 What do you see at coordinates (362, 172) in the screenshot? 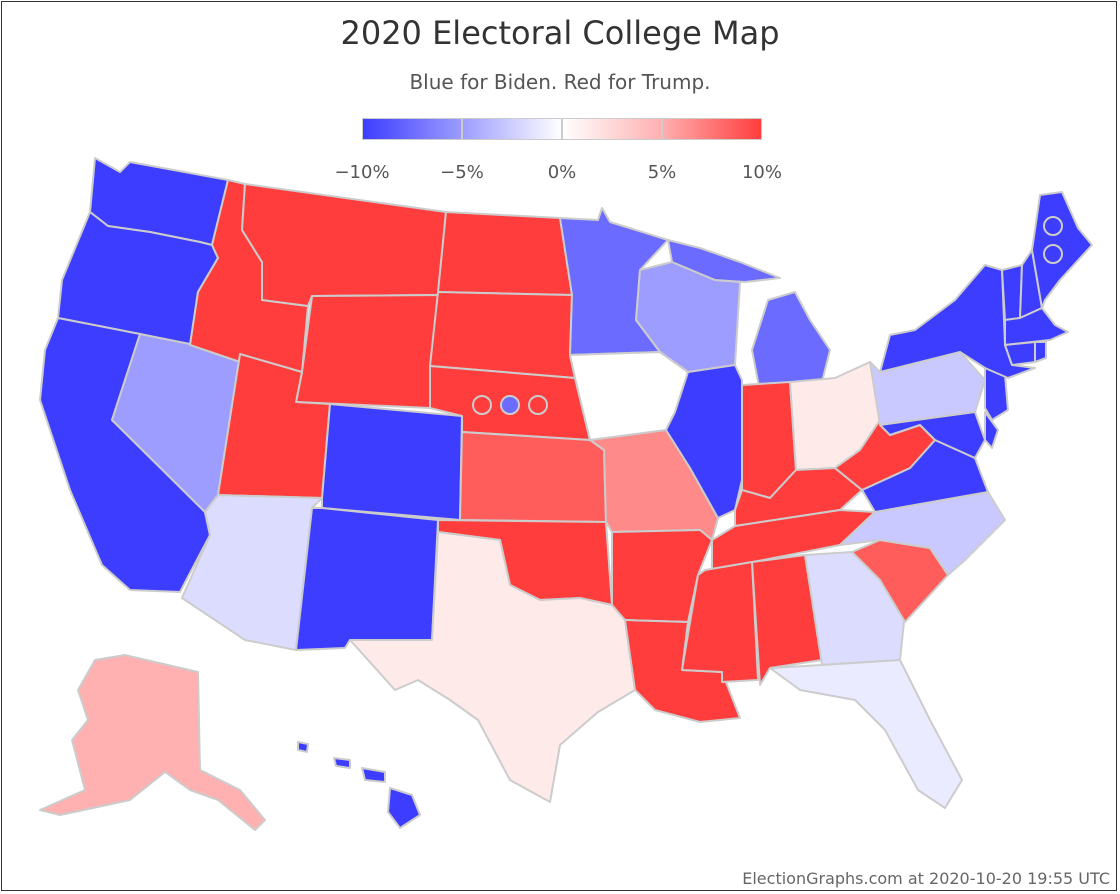
I see `legend-label-minus-10: −10%` at bounding box center [362, 172].